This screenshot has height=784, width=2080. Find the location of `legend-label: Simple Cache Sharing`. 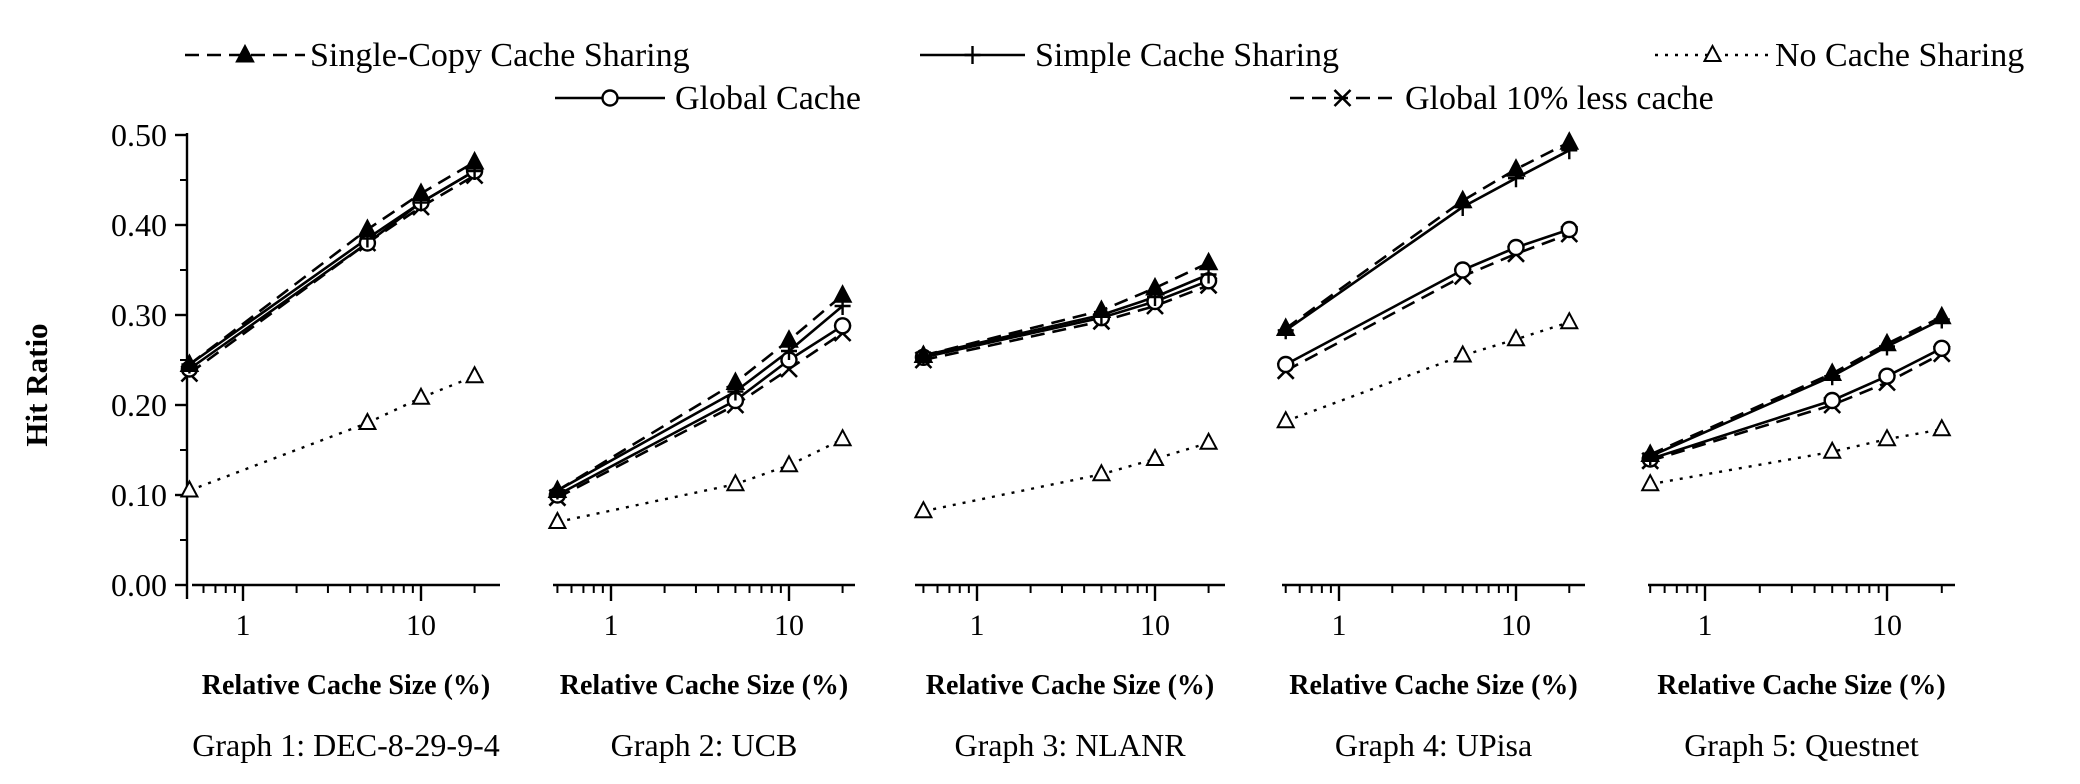

legend-label: Simple Cache Sharing is located at coordinates (1187, 55).